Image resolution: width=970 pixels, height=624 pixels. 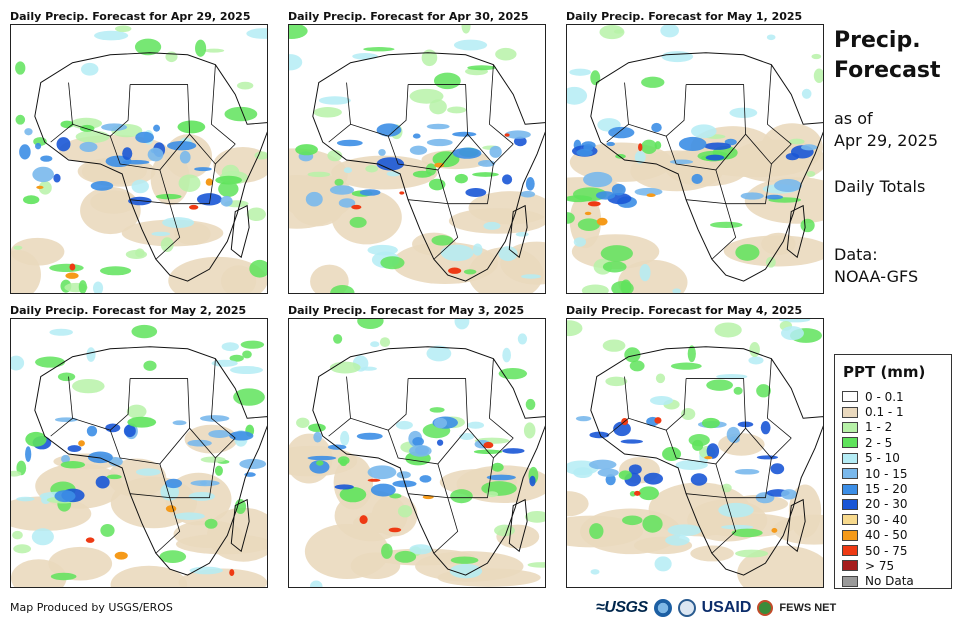 I want to click on legend-label: 20 - 30, so click(x=886, y=504).